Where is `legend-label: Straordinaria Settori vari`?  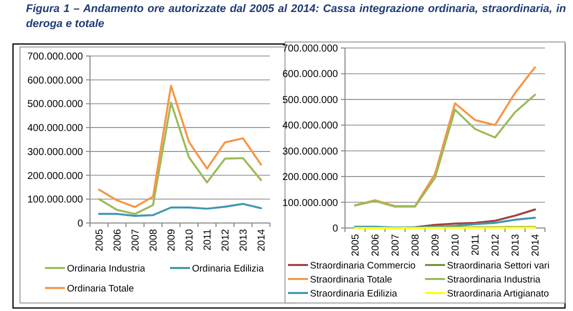 legend-label: Straordinaria Settori vari is located at coordinates (498, 266).